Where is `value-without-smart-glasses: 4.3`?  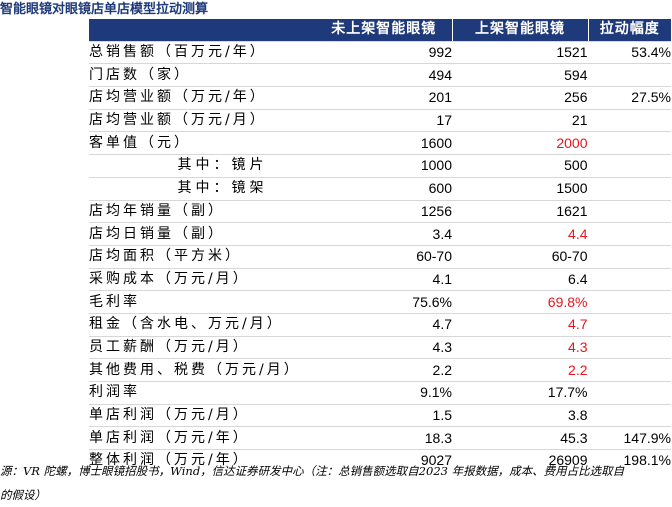 value-without-smart-glasses: 4.3 is located at coordinates (384, 348).